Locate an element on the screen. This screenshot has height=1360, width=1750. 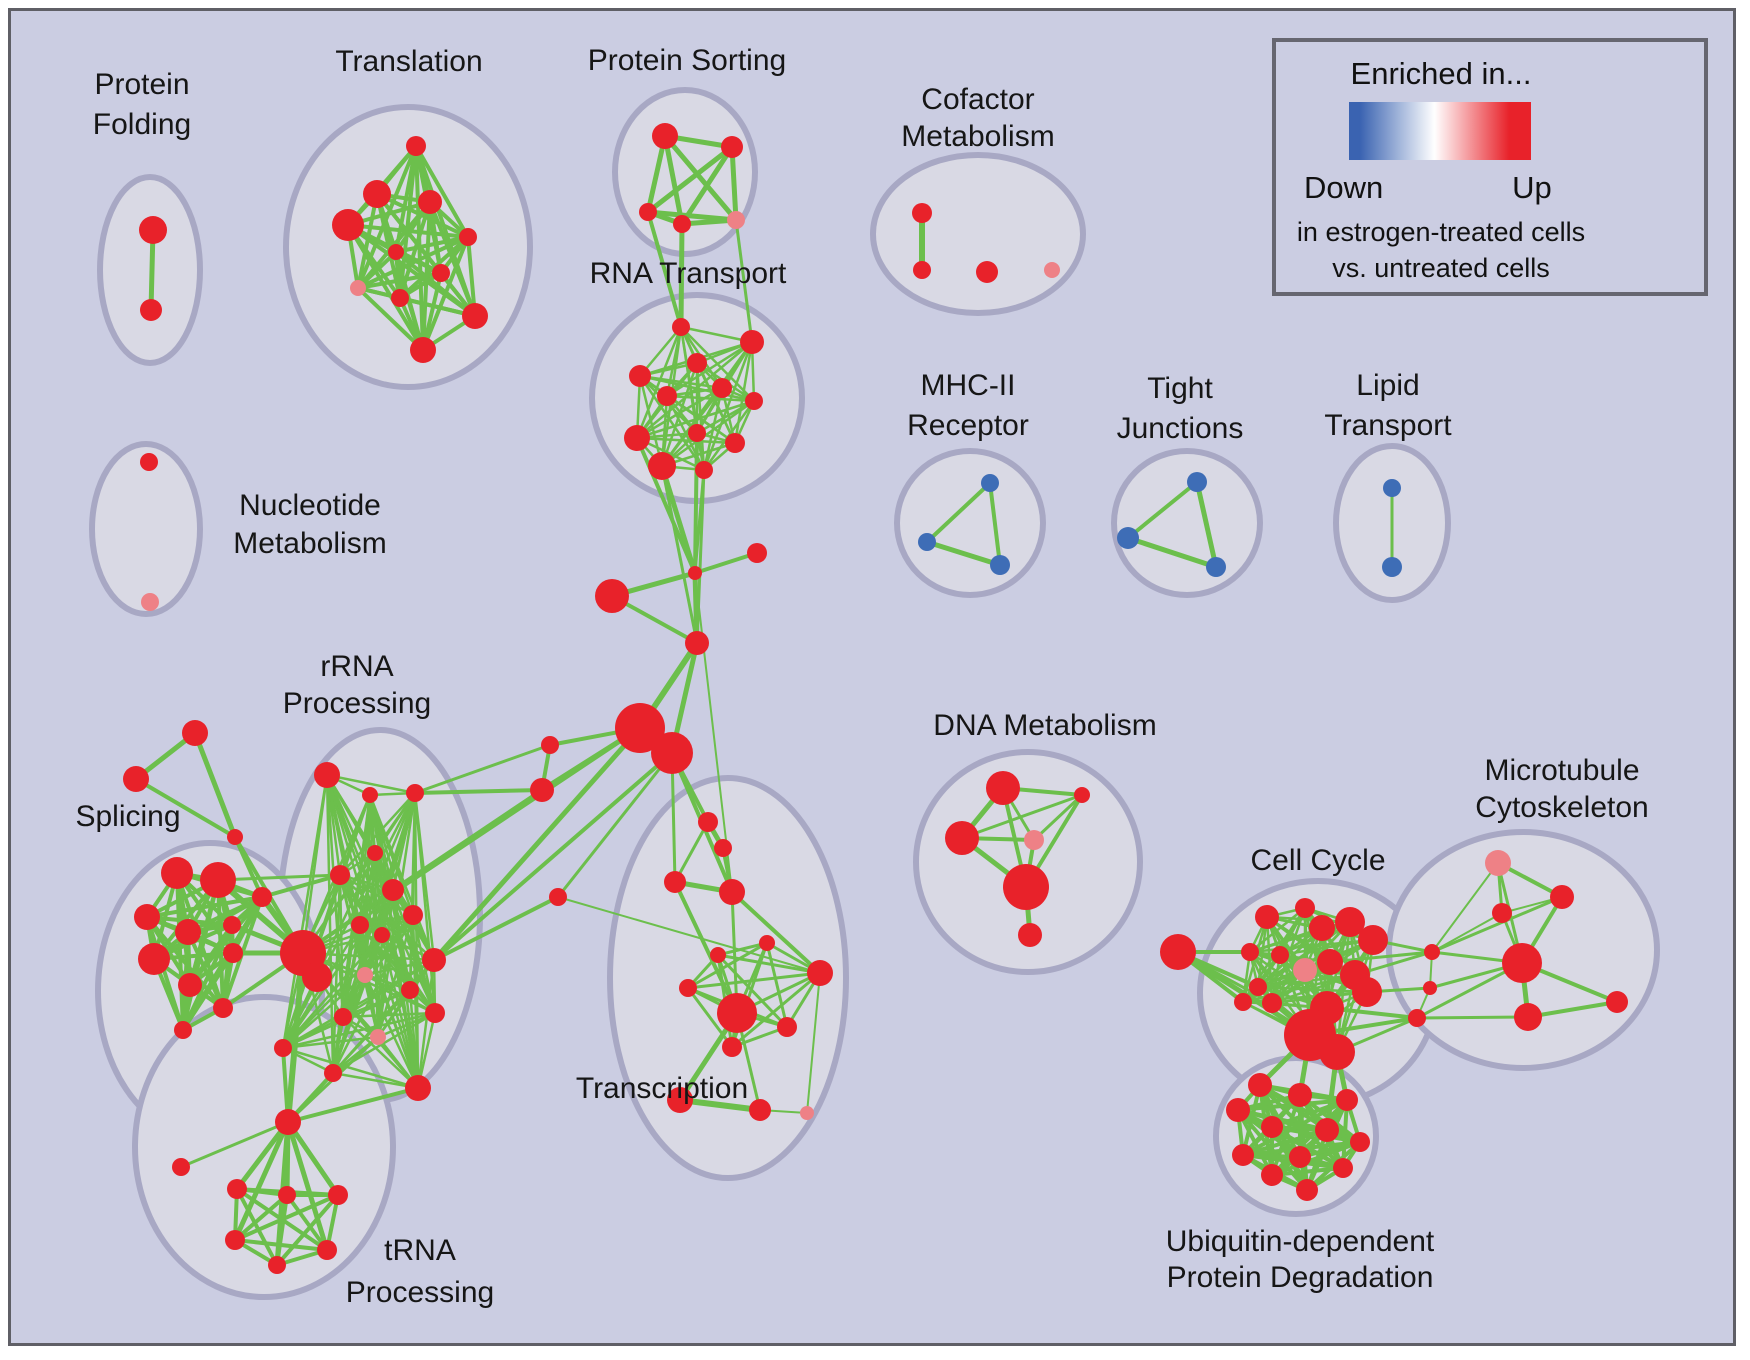
node-rt12 is located at coordinates (704, 470).